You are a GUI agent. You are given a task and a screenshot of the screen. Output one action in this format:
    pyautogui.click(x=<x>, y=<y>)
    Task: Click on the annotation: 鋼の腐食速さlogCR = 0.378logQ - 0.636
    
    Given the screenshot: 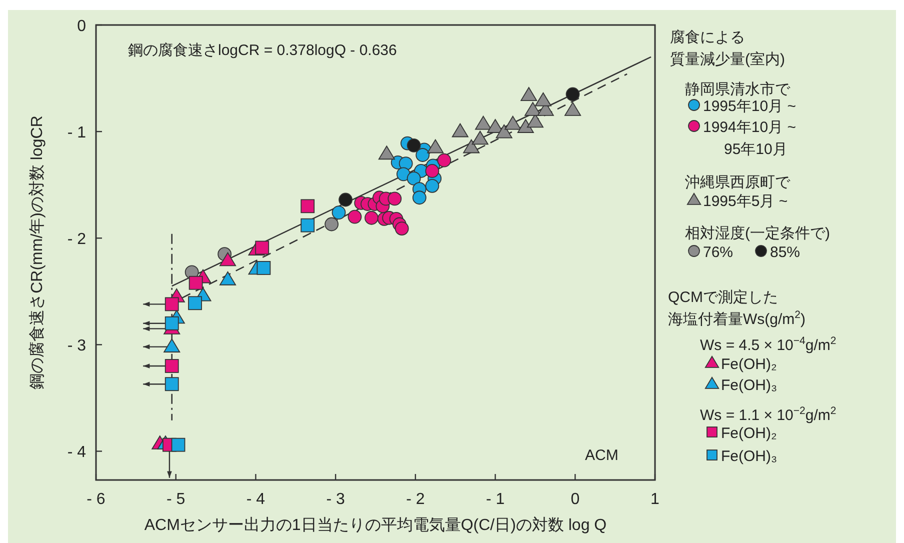 What is the action you would take?
    pyautogui.click(x=262, y=50)
    